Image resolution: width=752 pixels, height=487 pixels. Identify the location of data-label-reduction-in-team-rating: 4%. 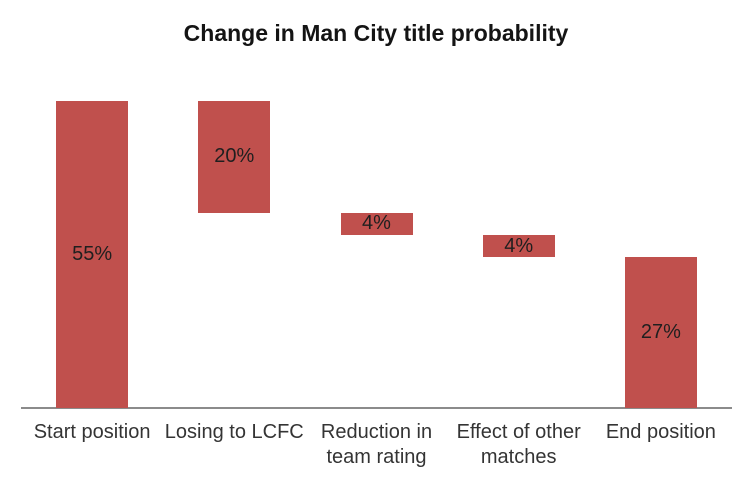
(376, 223).